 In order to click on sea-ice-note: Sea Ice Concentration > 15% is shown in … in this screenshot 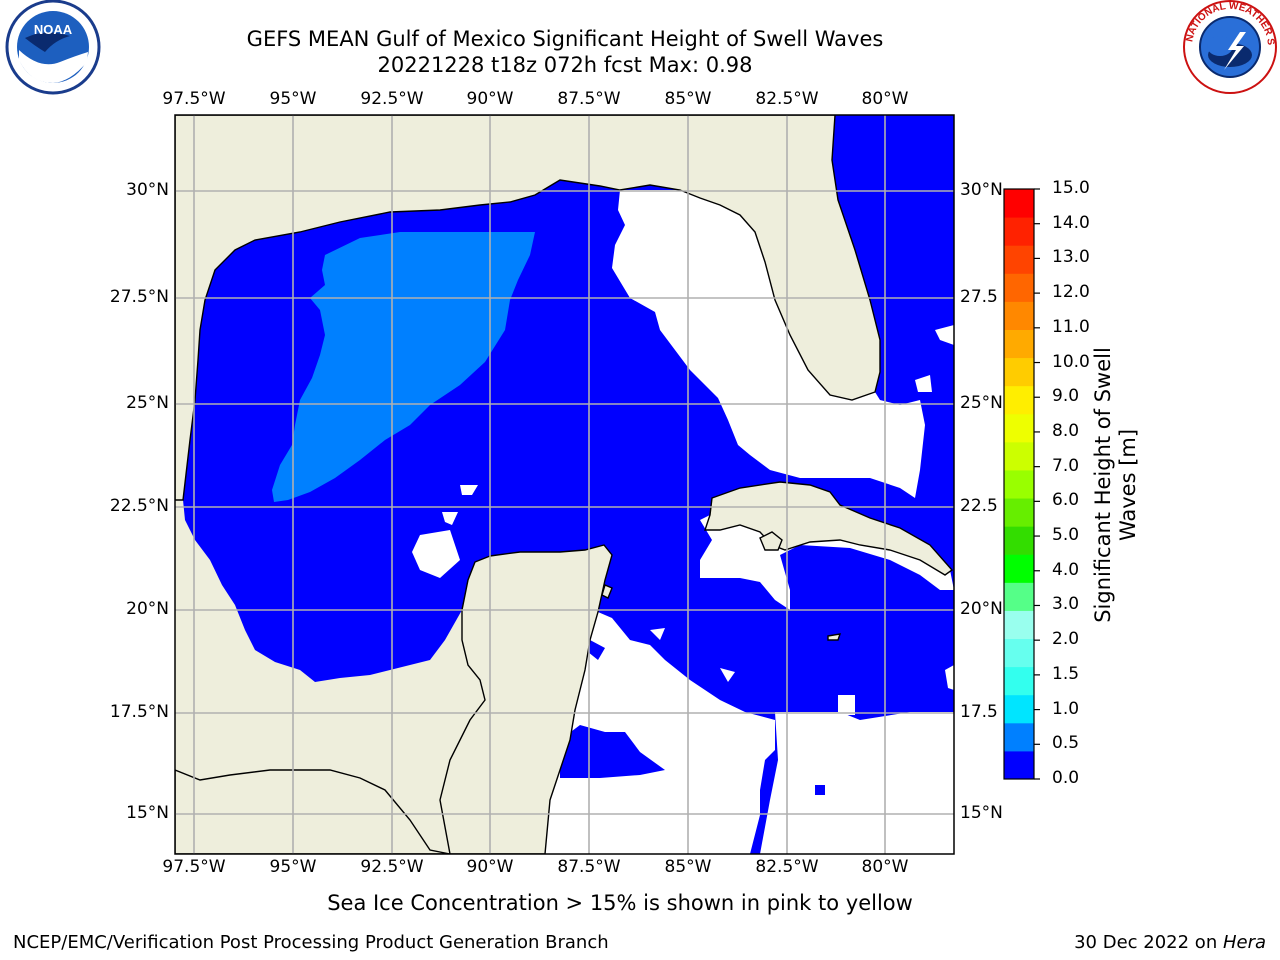, I will do `click(620, 903)`.